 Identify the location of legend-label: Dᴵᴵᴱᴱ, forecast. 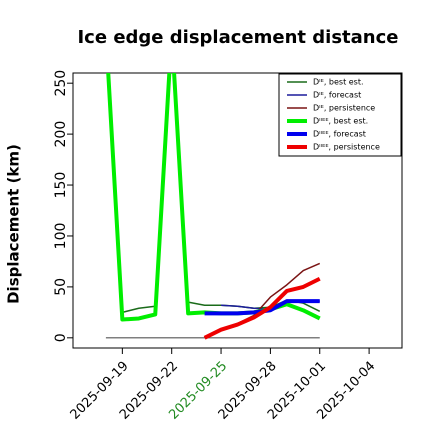
(339, 134).